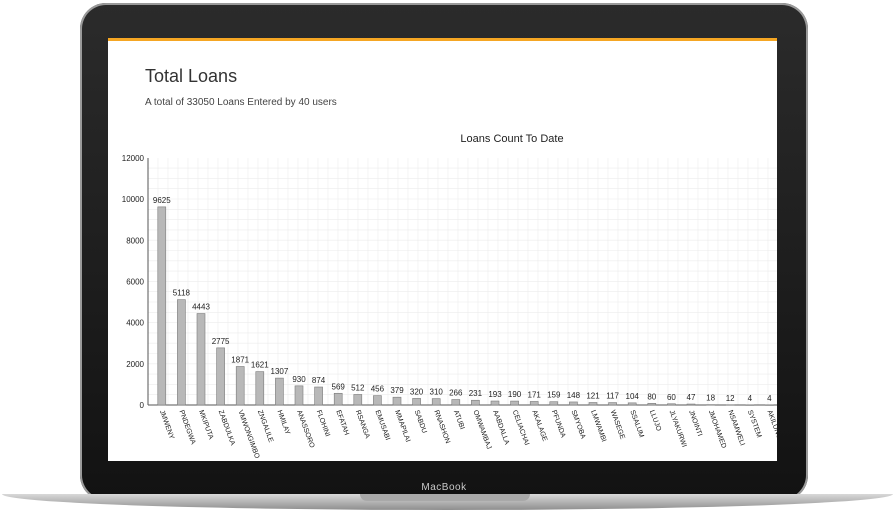 The height and width of the screenshot is (514, 895). Describe the element at coordinates (574, 395) in the screenshot. I see `bar-value-label: 148` at that location.